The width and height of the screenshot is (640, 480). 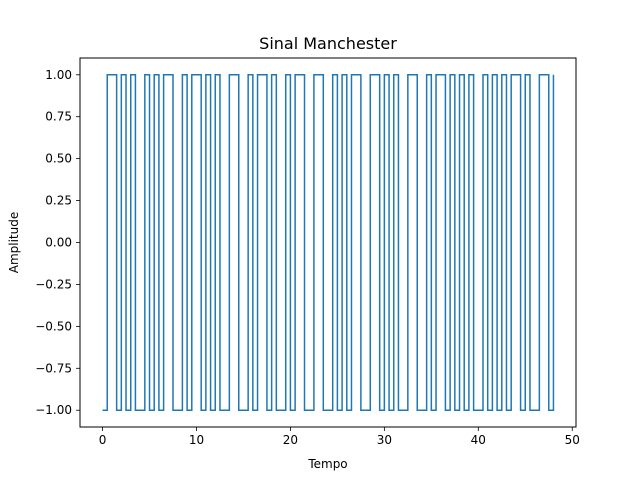 I want to click on y-tick-label: −0.25, so click(x=53, y=284).